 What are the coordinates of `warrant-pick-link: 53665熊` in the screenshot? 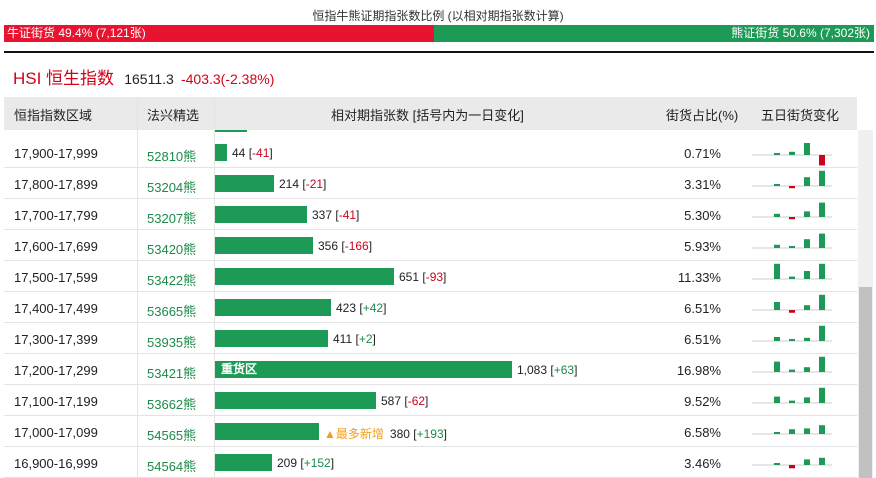 It's located at (172, 311).